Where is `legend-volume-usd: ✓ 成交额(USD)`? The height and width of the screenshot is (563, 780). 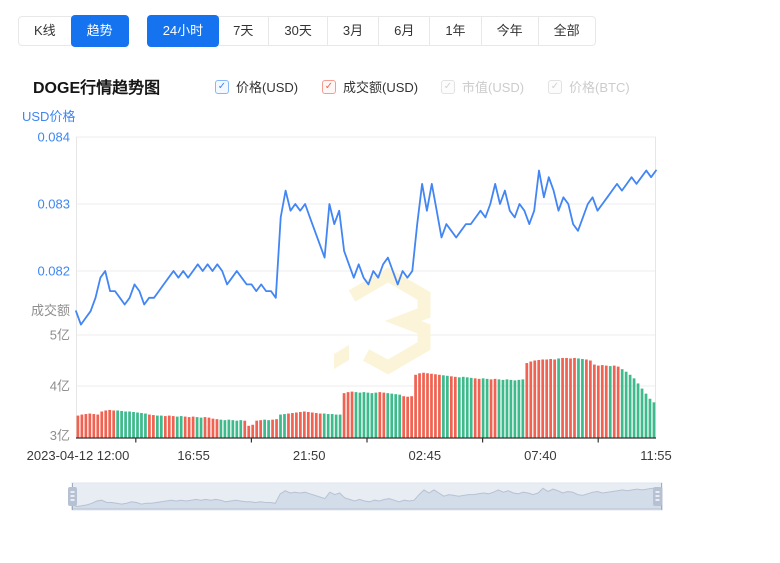 legend-volume-usd: ✓ 成交额(USD) is located at coordinates (370, 86).